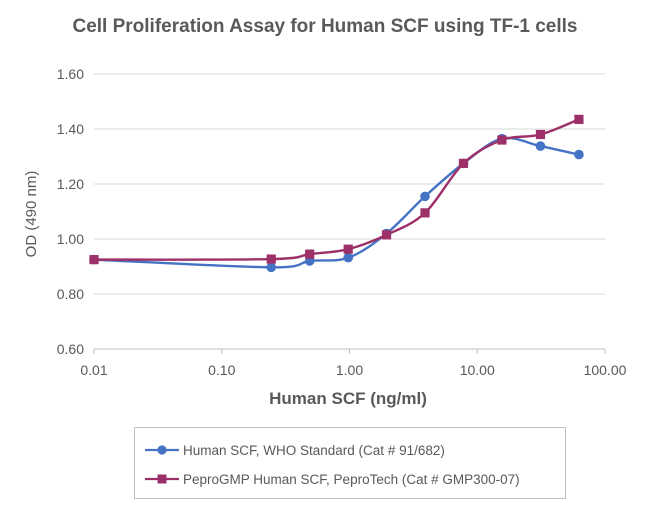 The height and width of the screenshot is (506, 650). Describe the element at coordinates (477, 370) in the screenshot. I see `x-tick-label: 10.00` at that location.